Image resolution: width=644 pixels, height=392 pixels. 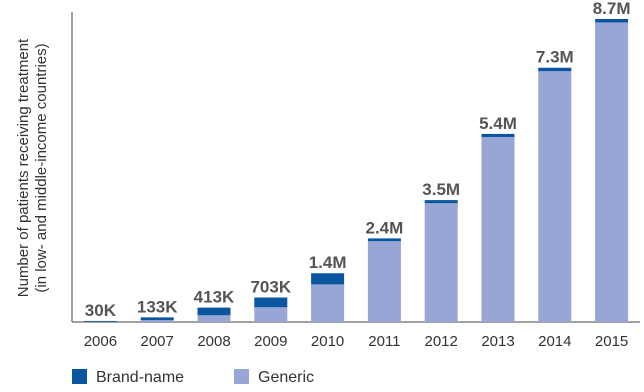 What do you see at coordinates (214, 297) in the screenshot?
I see `value-label-2008: 413K` at bounding box center [214, 297].